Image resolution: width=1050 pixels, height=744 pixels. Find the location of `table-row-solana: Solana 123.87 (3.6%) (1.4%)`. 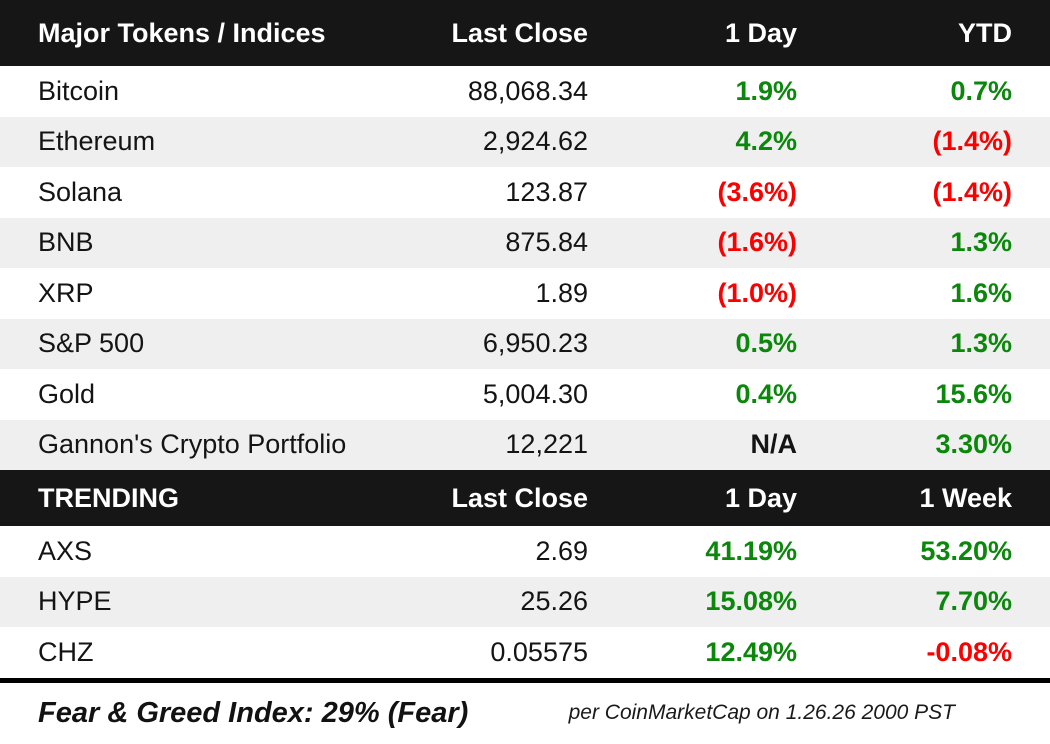

table-row-solana: Solana 123.87 (3.6%) (1.4%) is located at coordinates (525, 192).